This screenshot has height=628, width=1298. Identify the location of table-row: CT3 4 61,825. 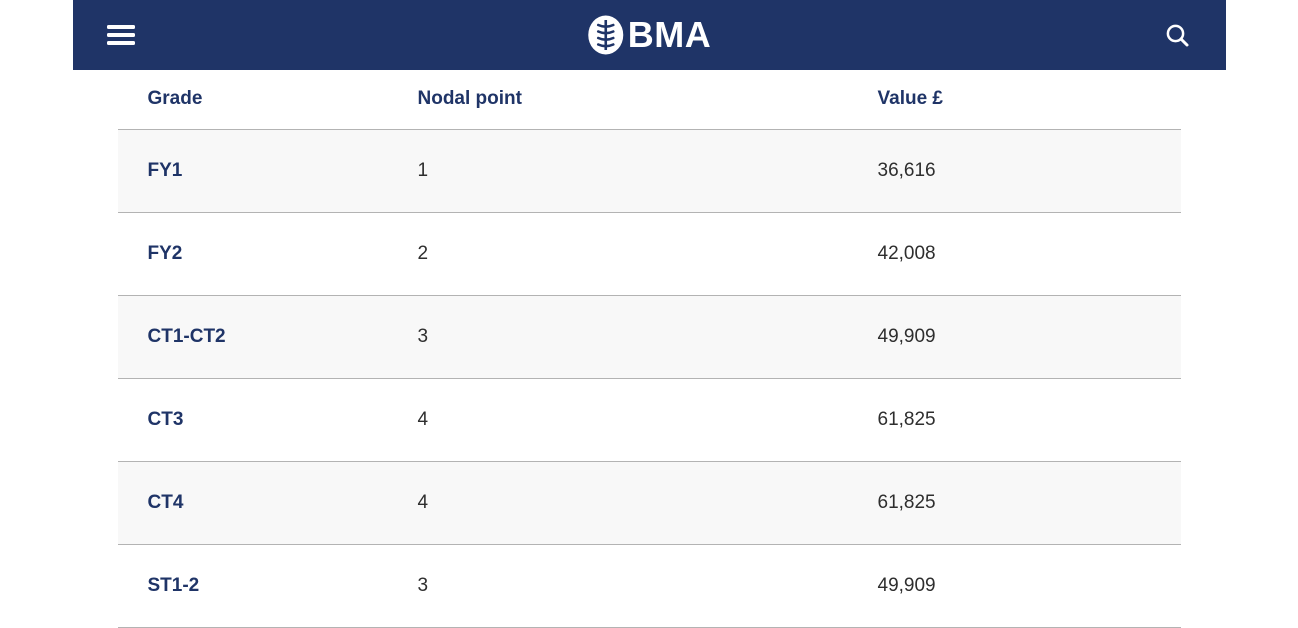
(649, 419).